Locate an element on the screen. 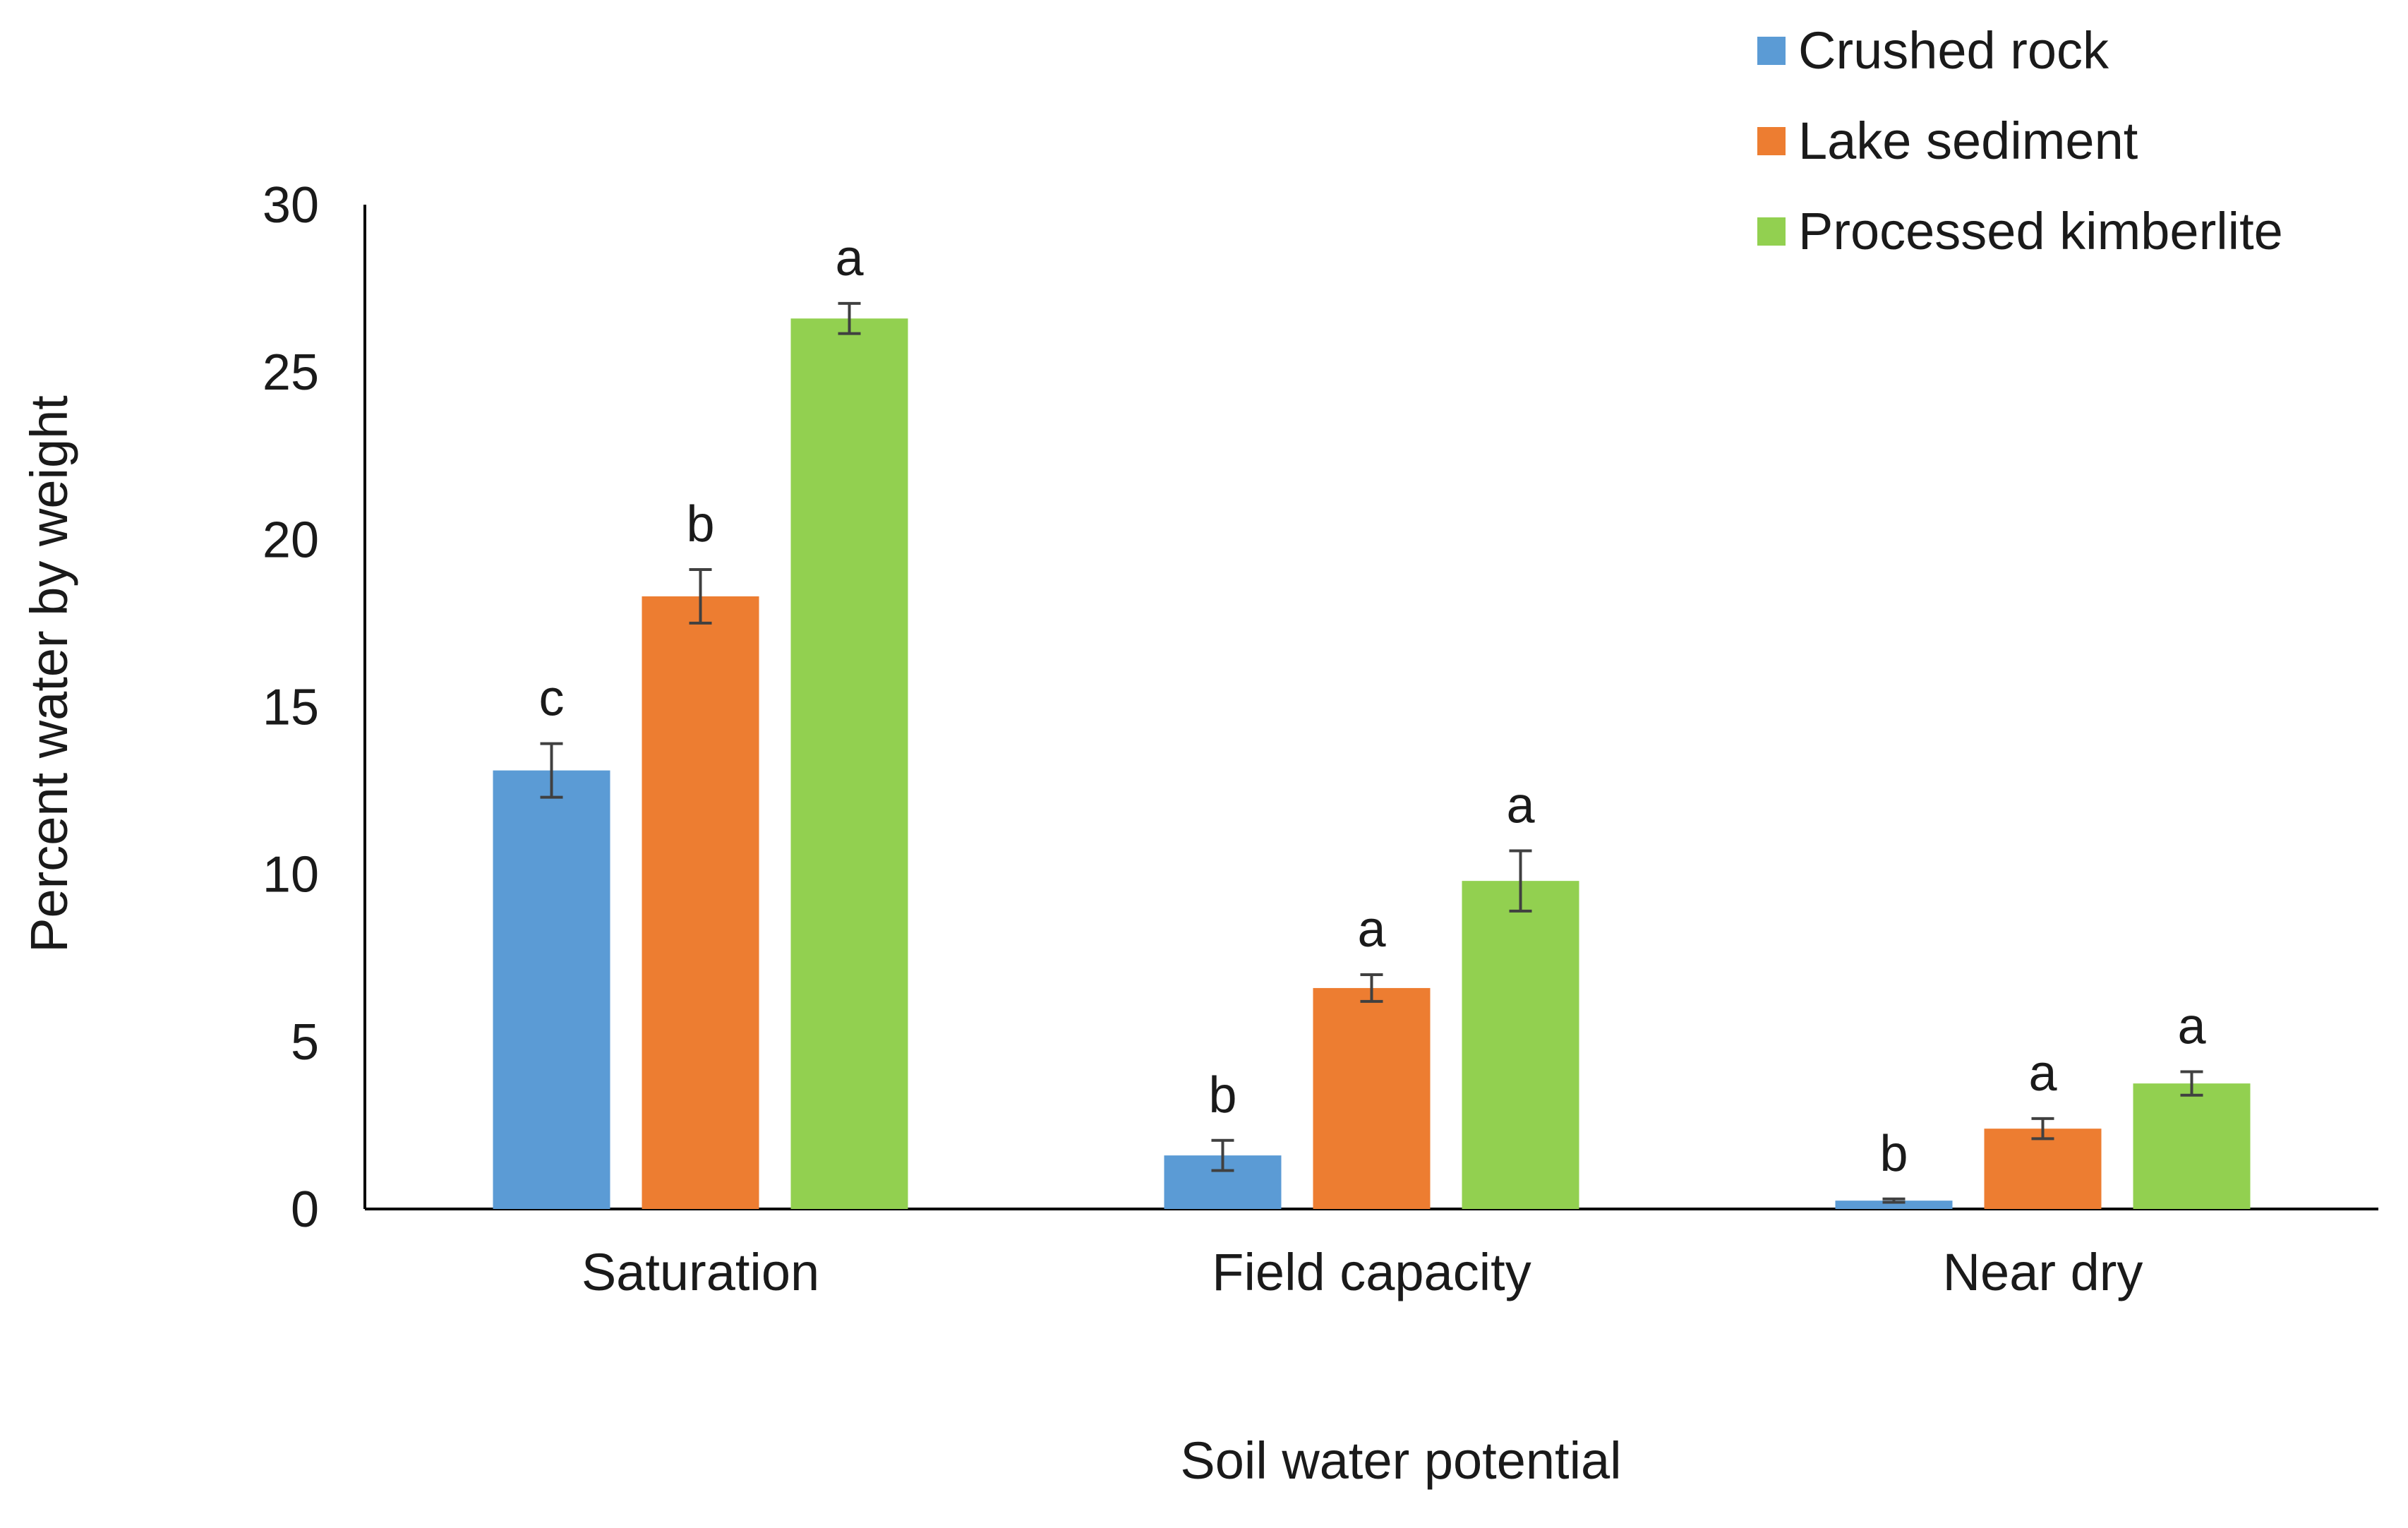 The image size is (2408, 1528). x-tick-label: Near dry is located at coordinates (2043, 1272).